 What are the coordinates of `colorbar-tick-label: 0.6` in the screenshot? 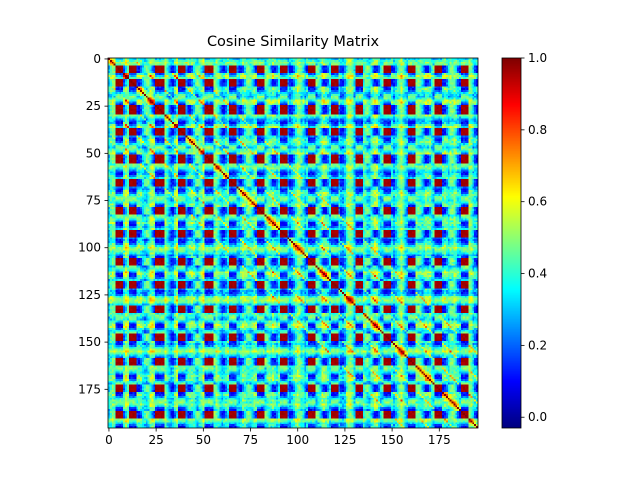 It's located at (537, 202).